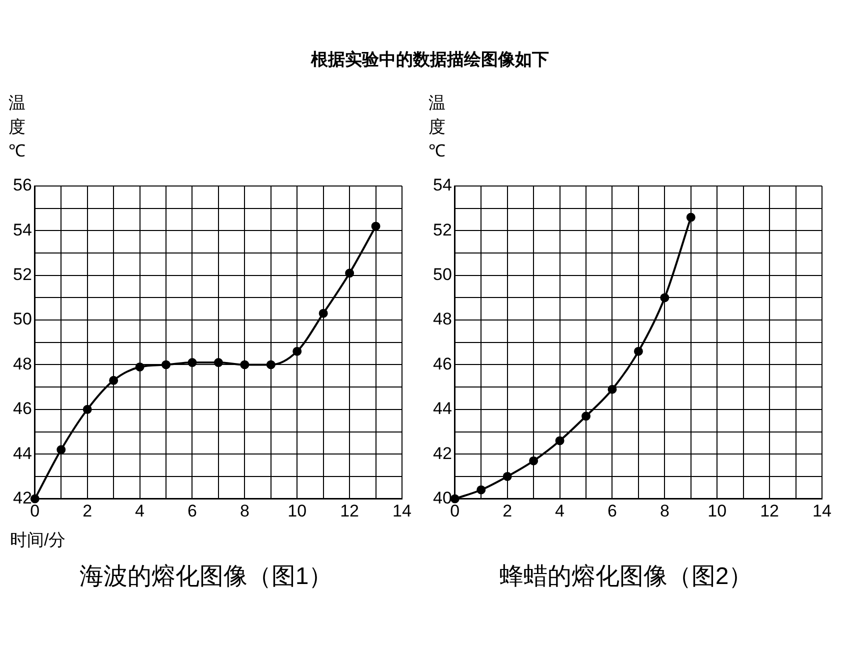  What do you see at coordinates (430, 60) in the screenshot?
I see `text: 根据实验中的数据描绘图像如下` at bounding box center [430, 60].